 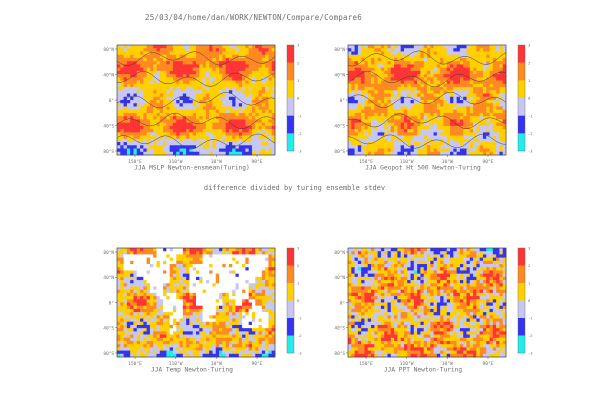 What do you see at coordinates (290, 89) in the screenshot?
I see `colorbar-swatch` at bounding box center [290, 89].